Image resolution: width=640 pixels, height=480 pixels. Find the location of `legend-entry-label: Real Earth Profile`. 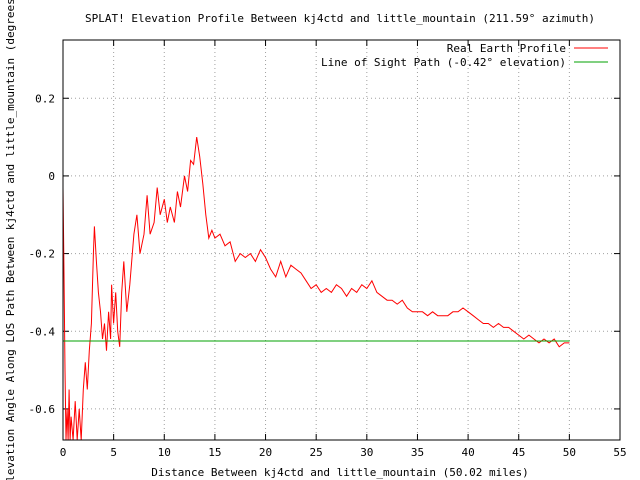

legend-entry-label: Real Earth Profile is located at coordinates (506, 48).